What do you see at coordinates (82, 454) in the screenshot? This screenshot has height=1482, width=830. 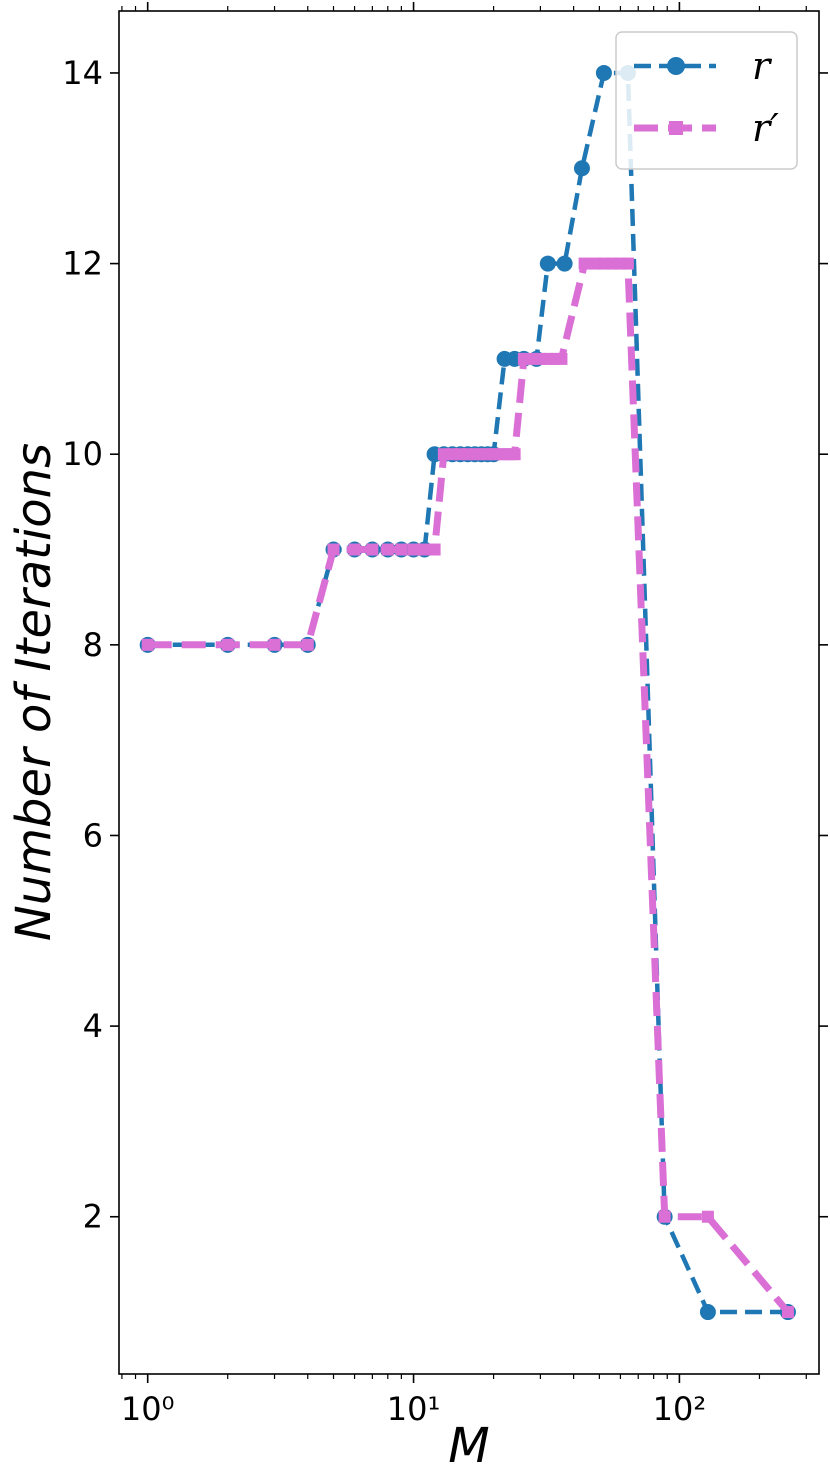 I see `y-tick-label: 10` at bounding box center [82, 454].